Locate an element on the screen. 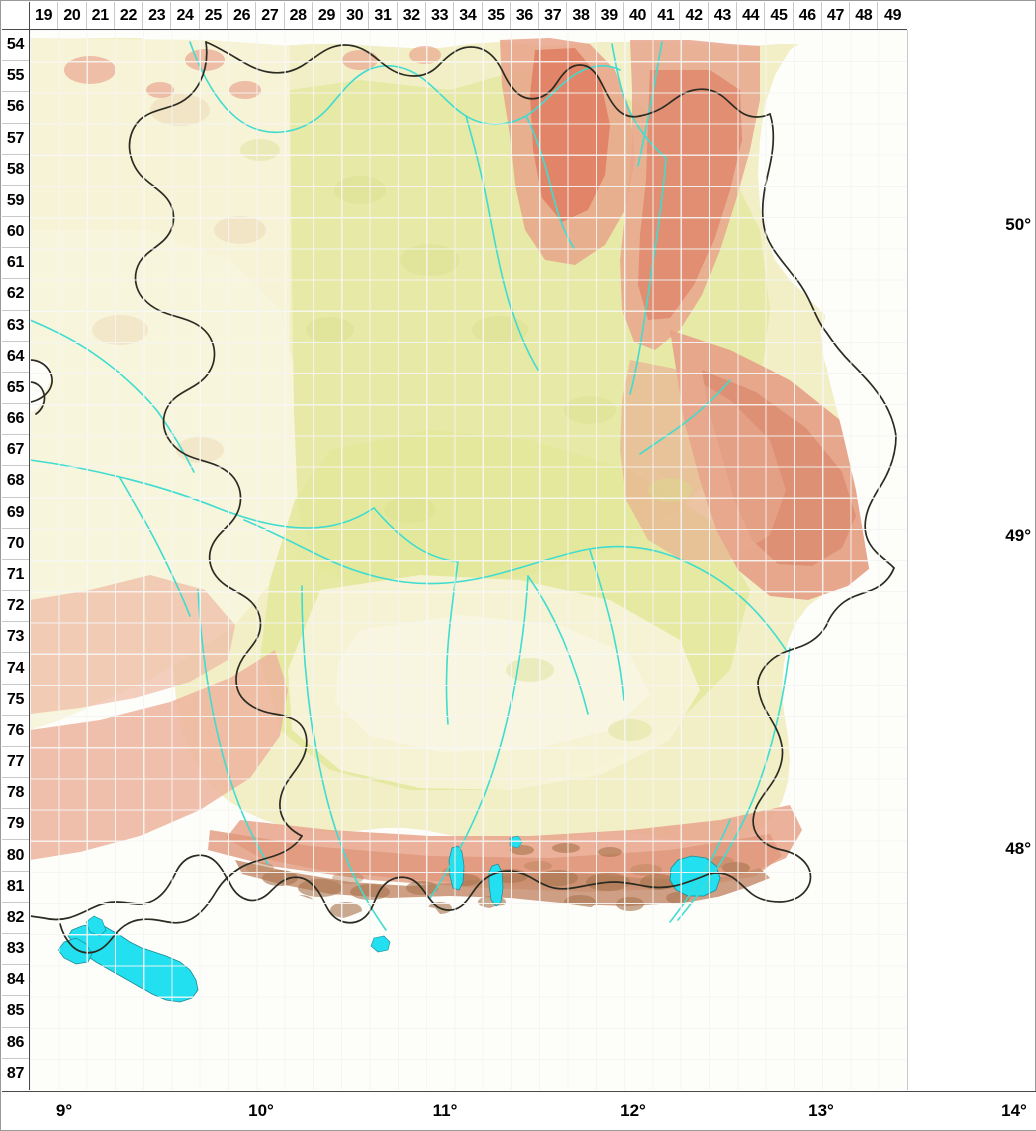  row-header-65: 65 is located at coordinates (15, 389).